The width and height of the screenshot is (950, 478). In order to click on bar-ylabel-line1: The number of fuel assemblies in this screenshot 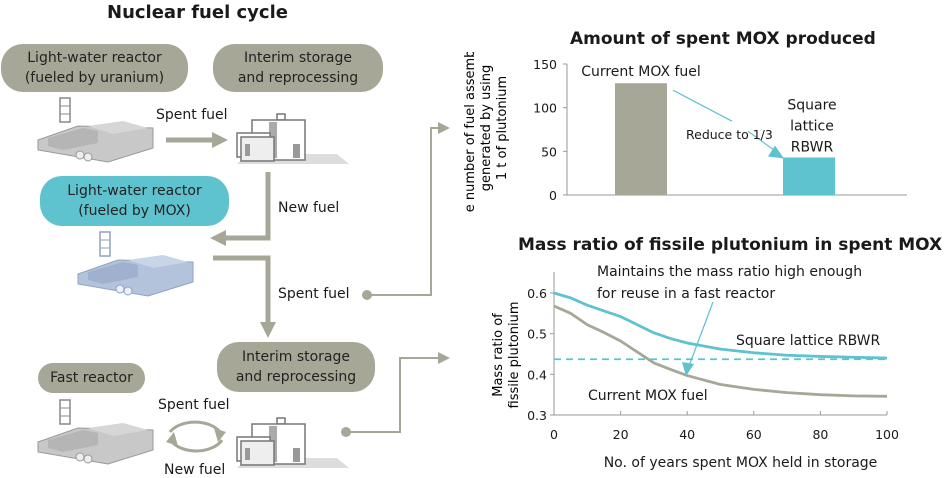, I will do `click(470, 132)`.